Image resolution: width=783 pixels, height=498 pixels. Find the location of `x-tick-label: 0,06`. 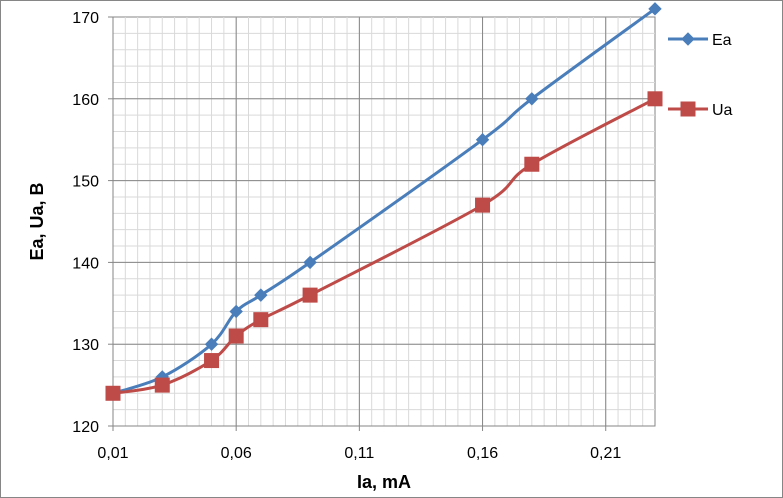

x-tick-label: 0,06 is located at coordinates (236, 453).